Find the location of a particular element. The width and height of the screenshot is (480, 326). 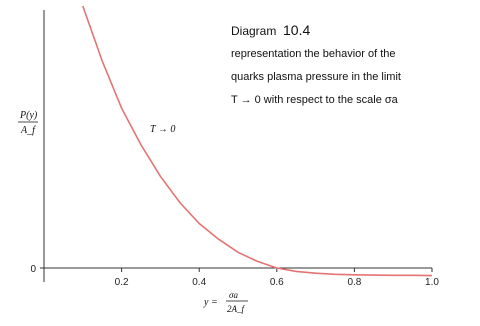

diagram-number: 10.4 is located at coordinates (296, 30).